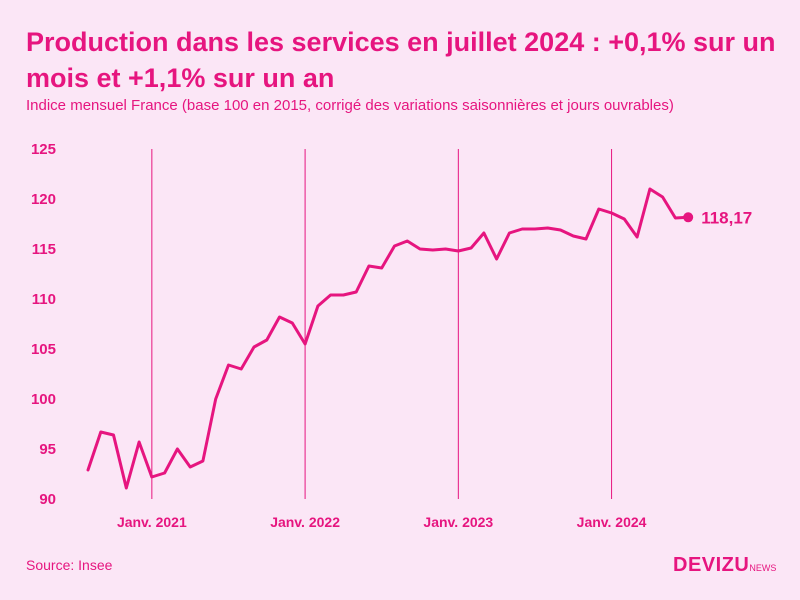  Describe the element at coordinates (711, 565) in the screenshot. I see `brand-name: DEVIZU` at that location.